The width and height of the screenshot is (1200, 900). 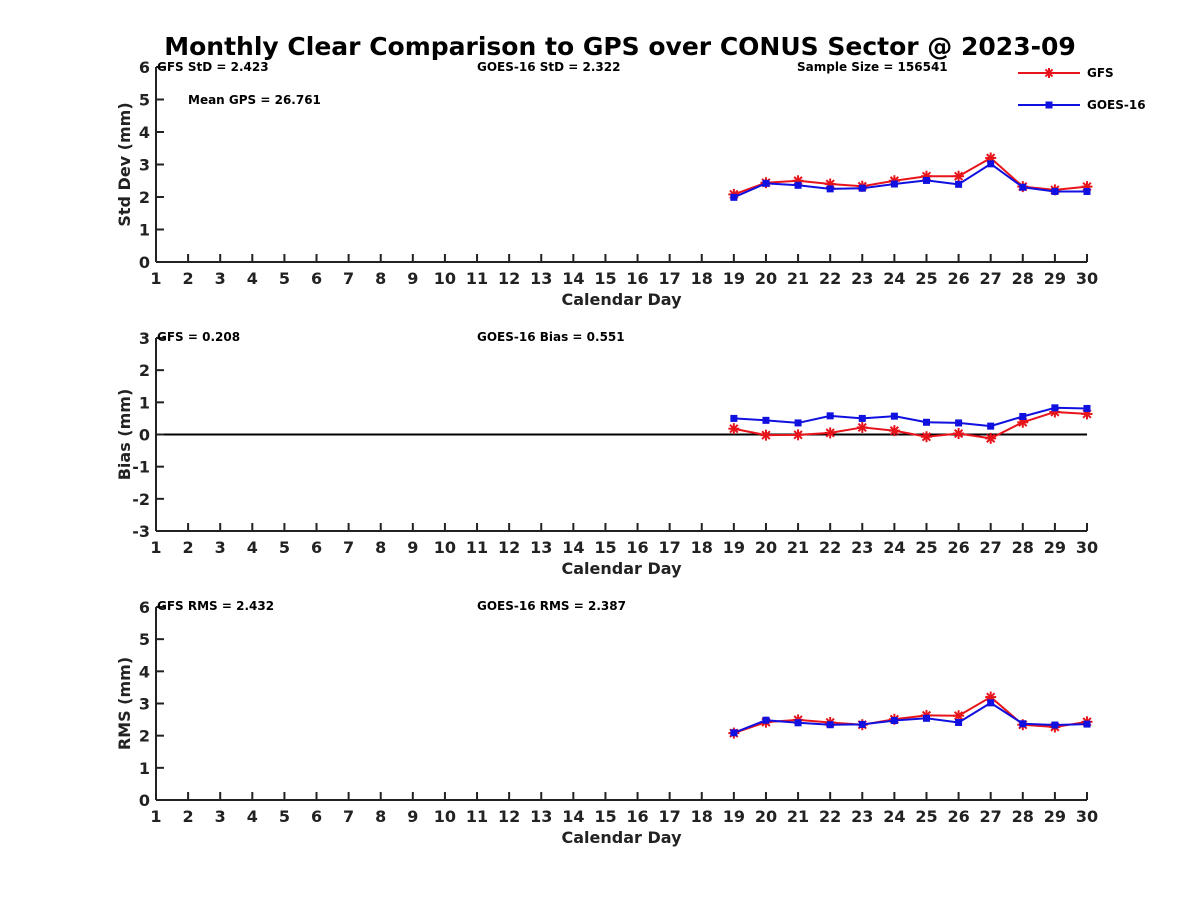 I want to click on rms-x-tick-label: 6, so click(x=316, y=816).